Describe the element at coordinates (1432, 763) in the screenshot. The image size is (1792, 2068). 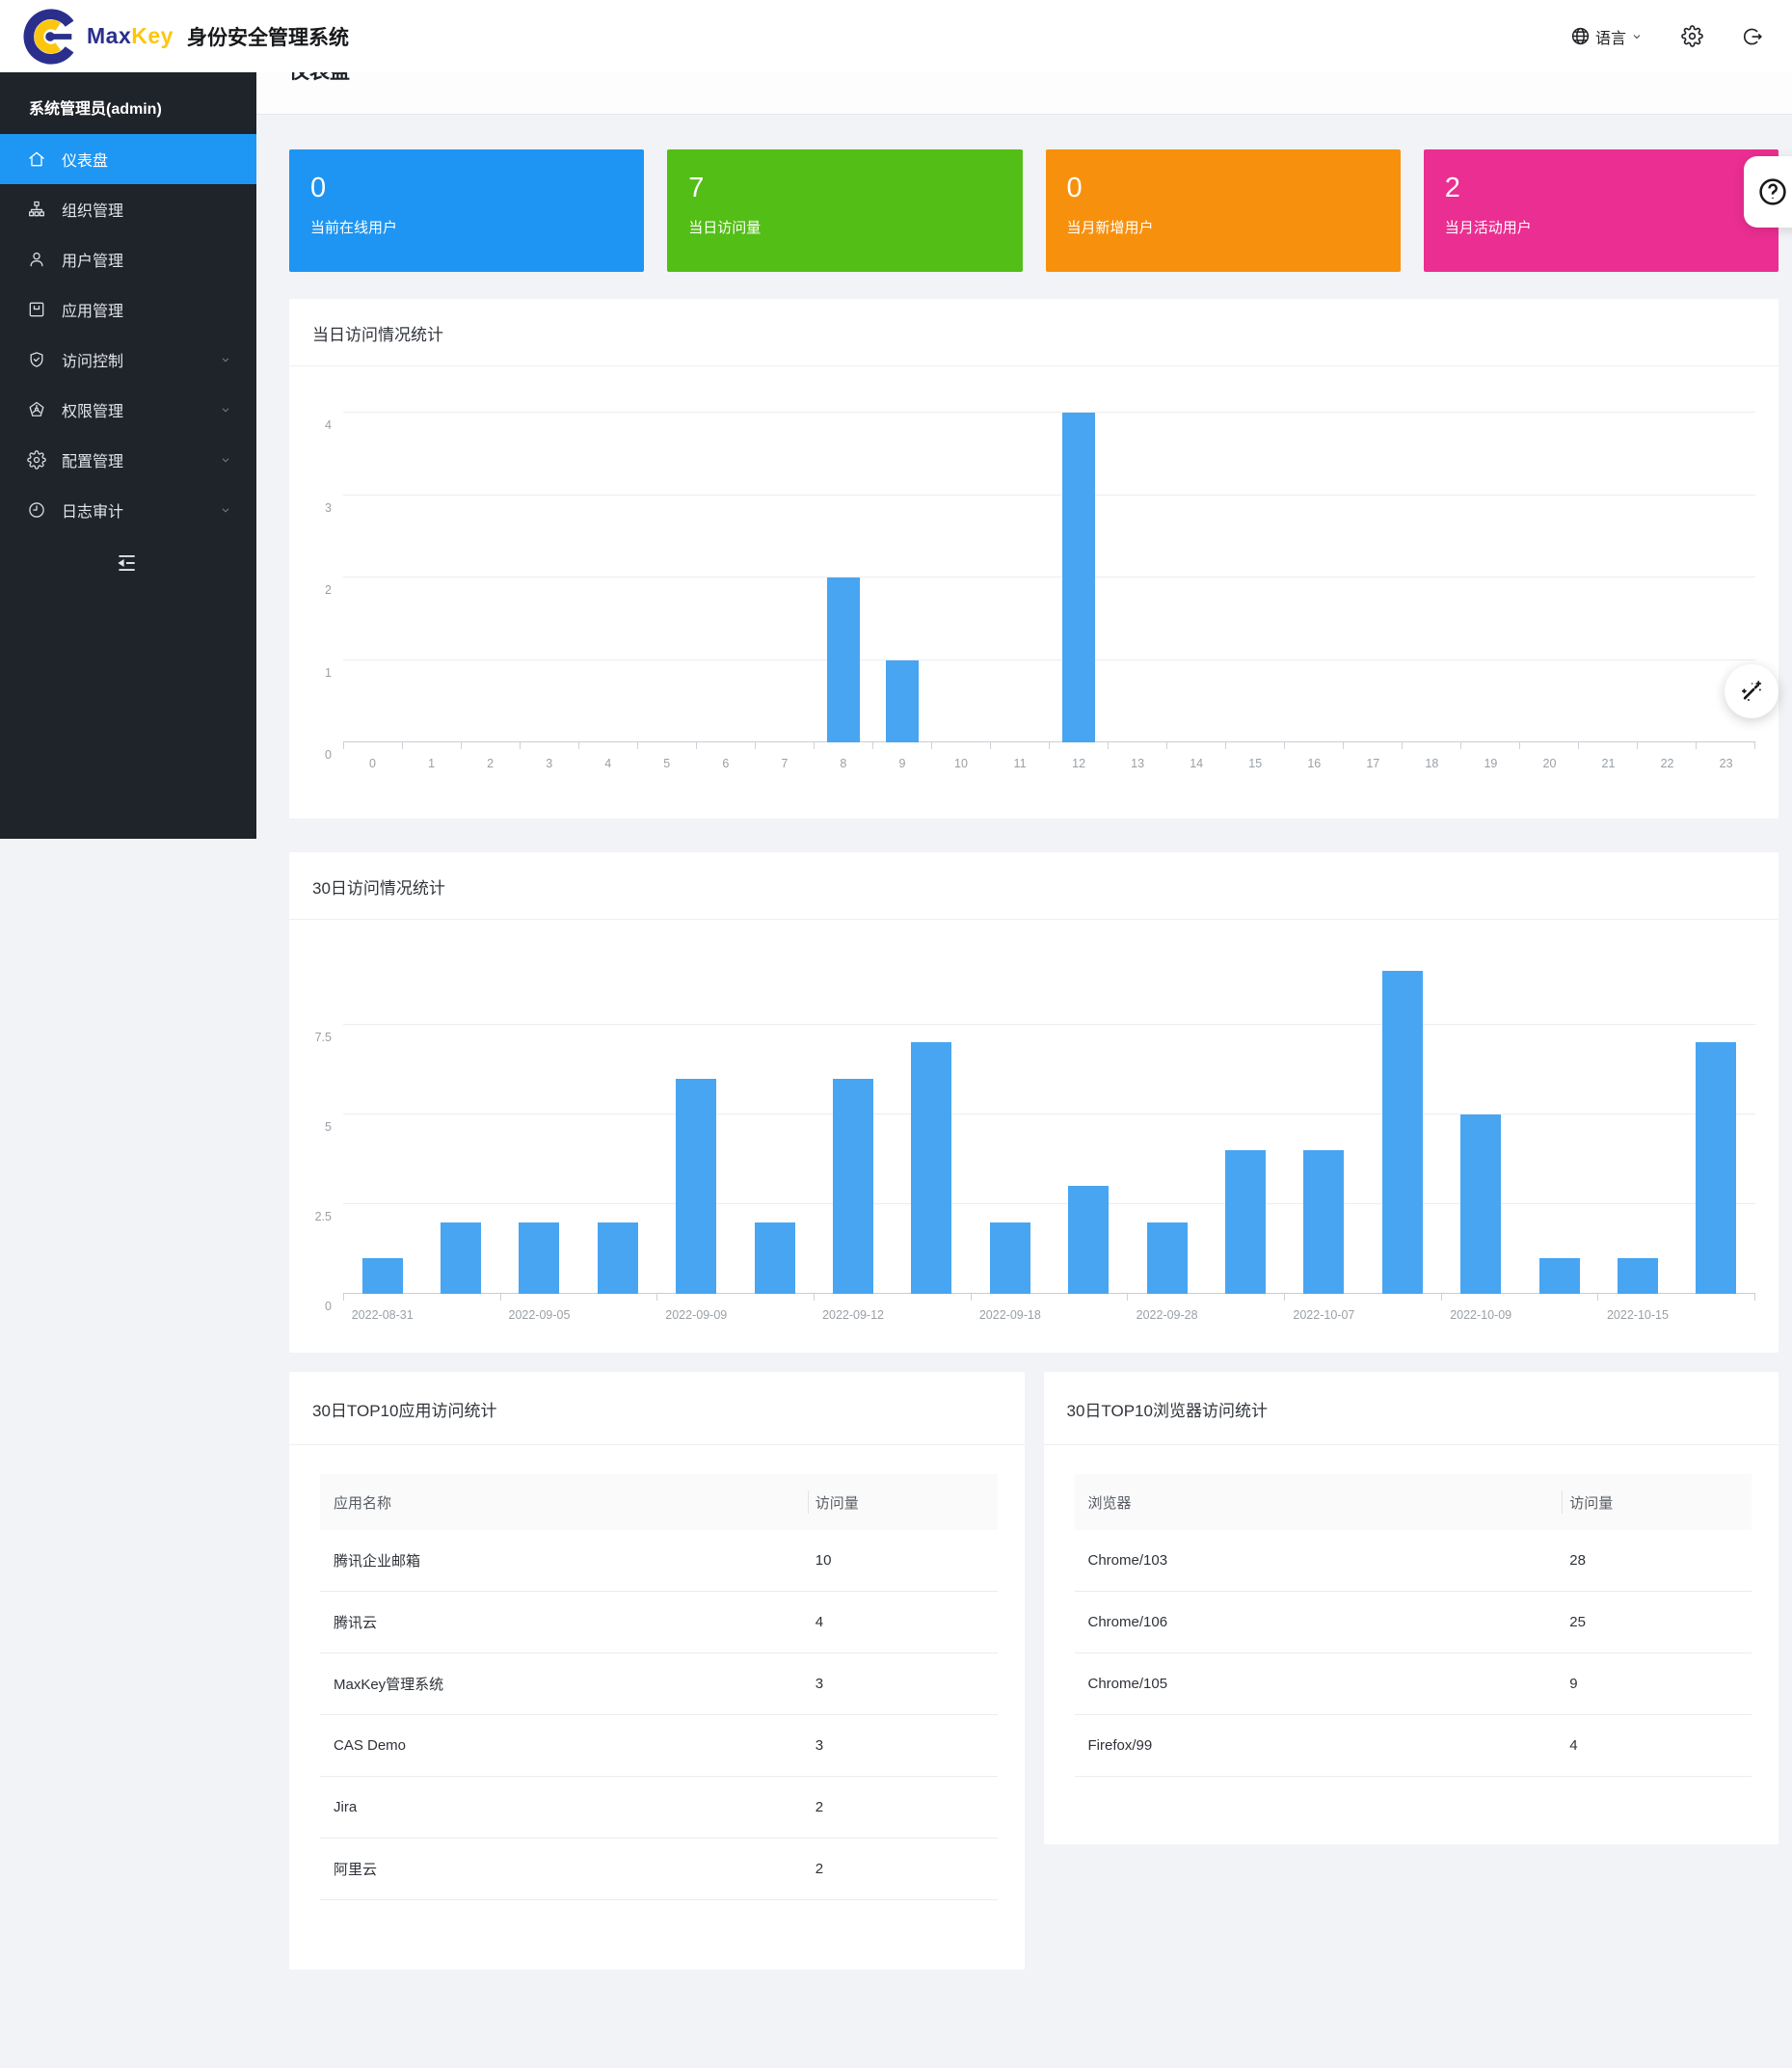
I see `x-axis-tick-label: 18` at that location.